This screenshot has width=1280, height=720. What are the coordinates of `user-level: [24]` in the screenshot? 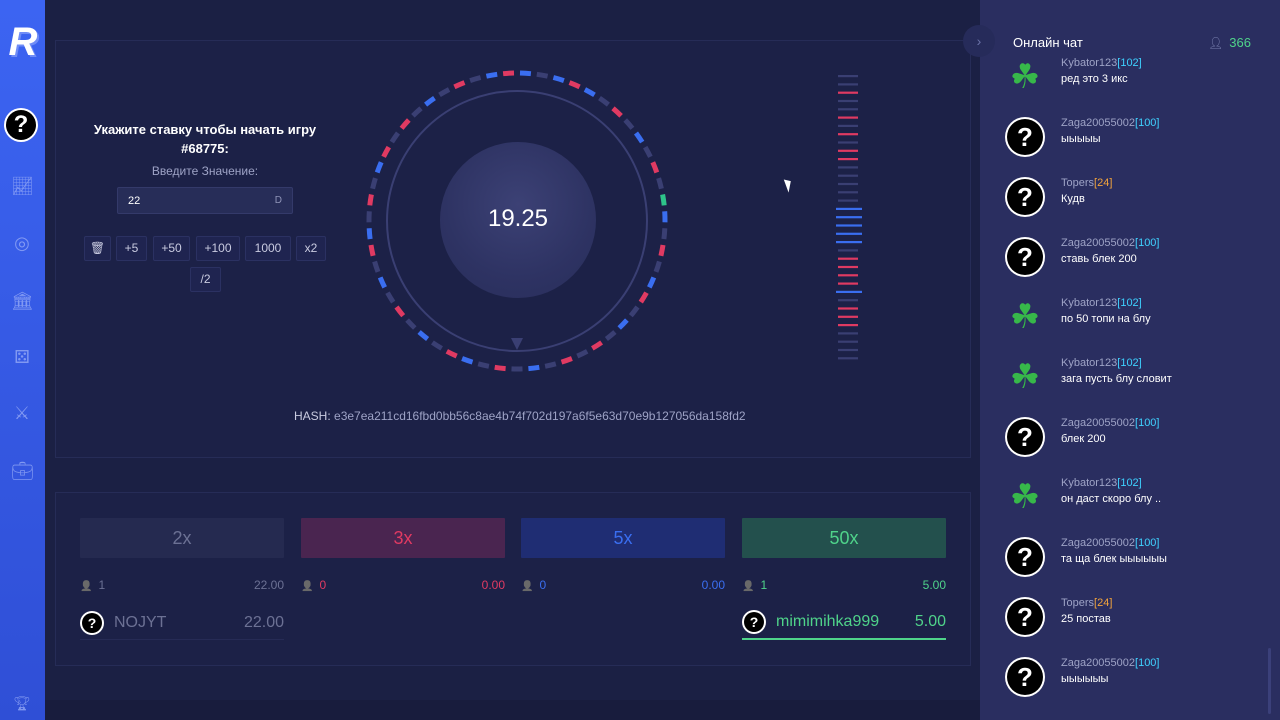 It's located at (1103, 183).